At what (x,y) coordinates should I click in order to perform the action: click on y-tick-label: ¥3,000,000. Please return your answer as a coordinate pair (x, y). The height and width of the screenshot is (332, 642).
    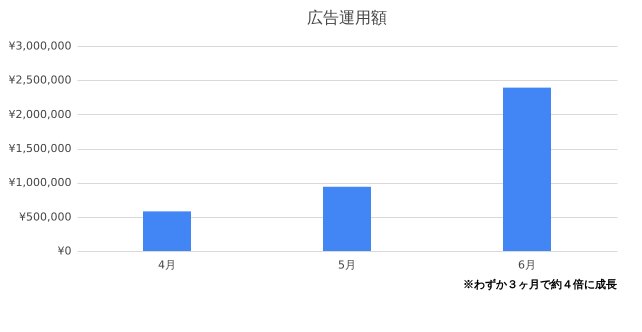
    Looking at the image, I should click on (40, 46).